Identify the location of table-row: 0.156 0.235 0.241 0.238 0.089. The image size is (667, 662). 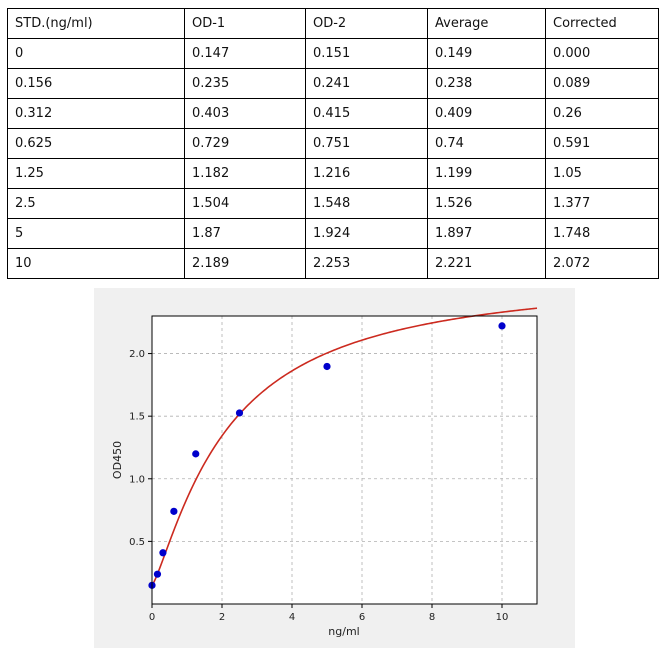
(333, 83).